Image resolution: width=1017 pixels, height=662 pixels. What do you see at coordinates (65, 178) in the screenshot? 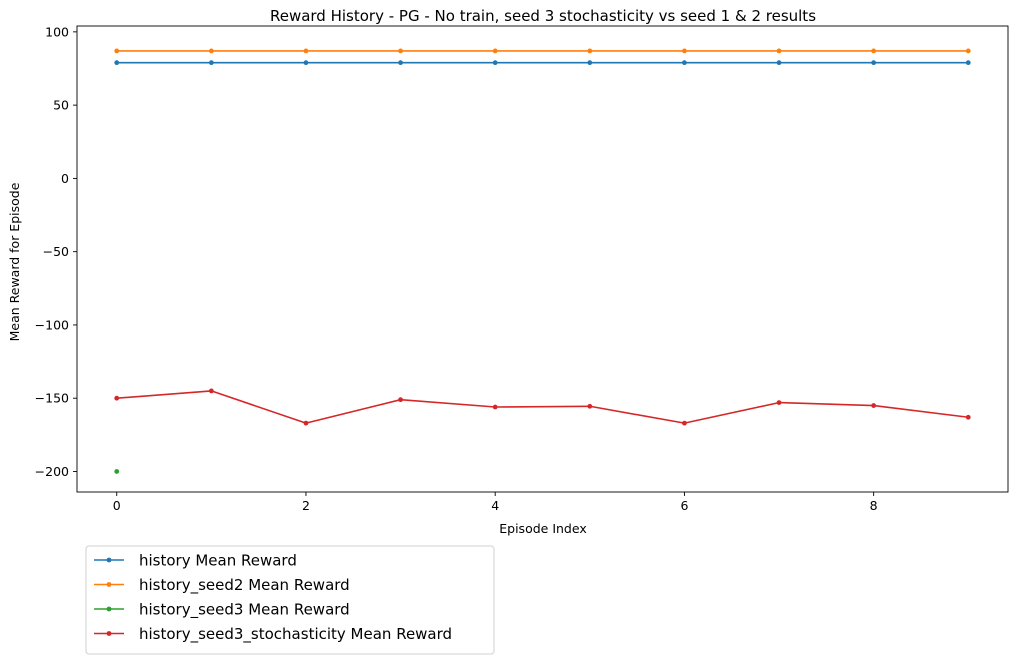
I see `y-tick-label: 0` at bounding box center [65, 178].